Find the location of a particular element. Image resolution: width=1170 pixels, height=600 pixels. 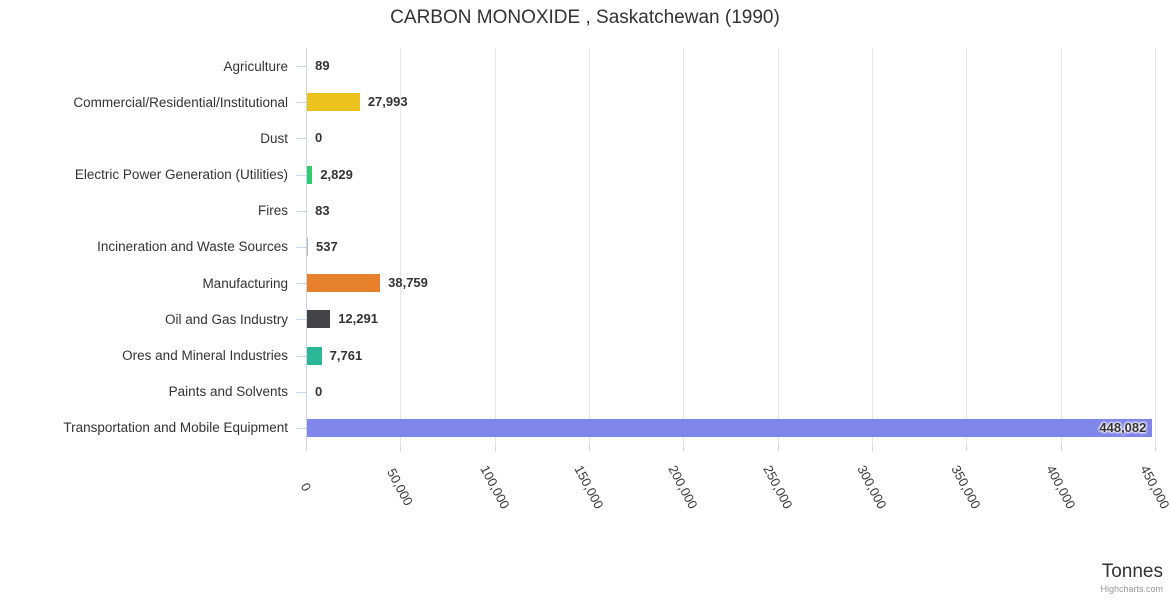

x-axis-tick-label-text: 400,000 is located at coordinates (1061, 487).